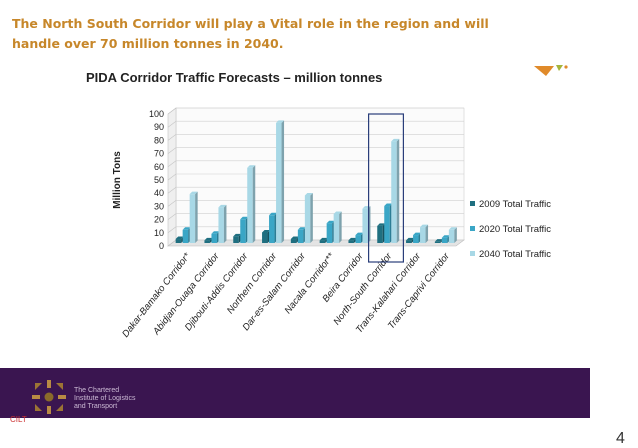 The height and width of the screenshot is (448, 638). What do you see at coordinates (515, 254) in the screenshot?
I see `legend-label: 2040 Total Traffic` at bounding box center [515, 254].